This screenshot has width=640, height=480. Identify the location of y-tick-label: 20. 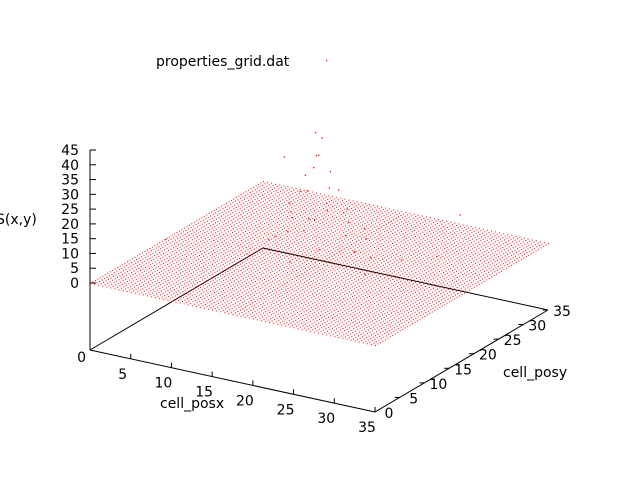
(488, 356).